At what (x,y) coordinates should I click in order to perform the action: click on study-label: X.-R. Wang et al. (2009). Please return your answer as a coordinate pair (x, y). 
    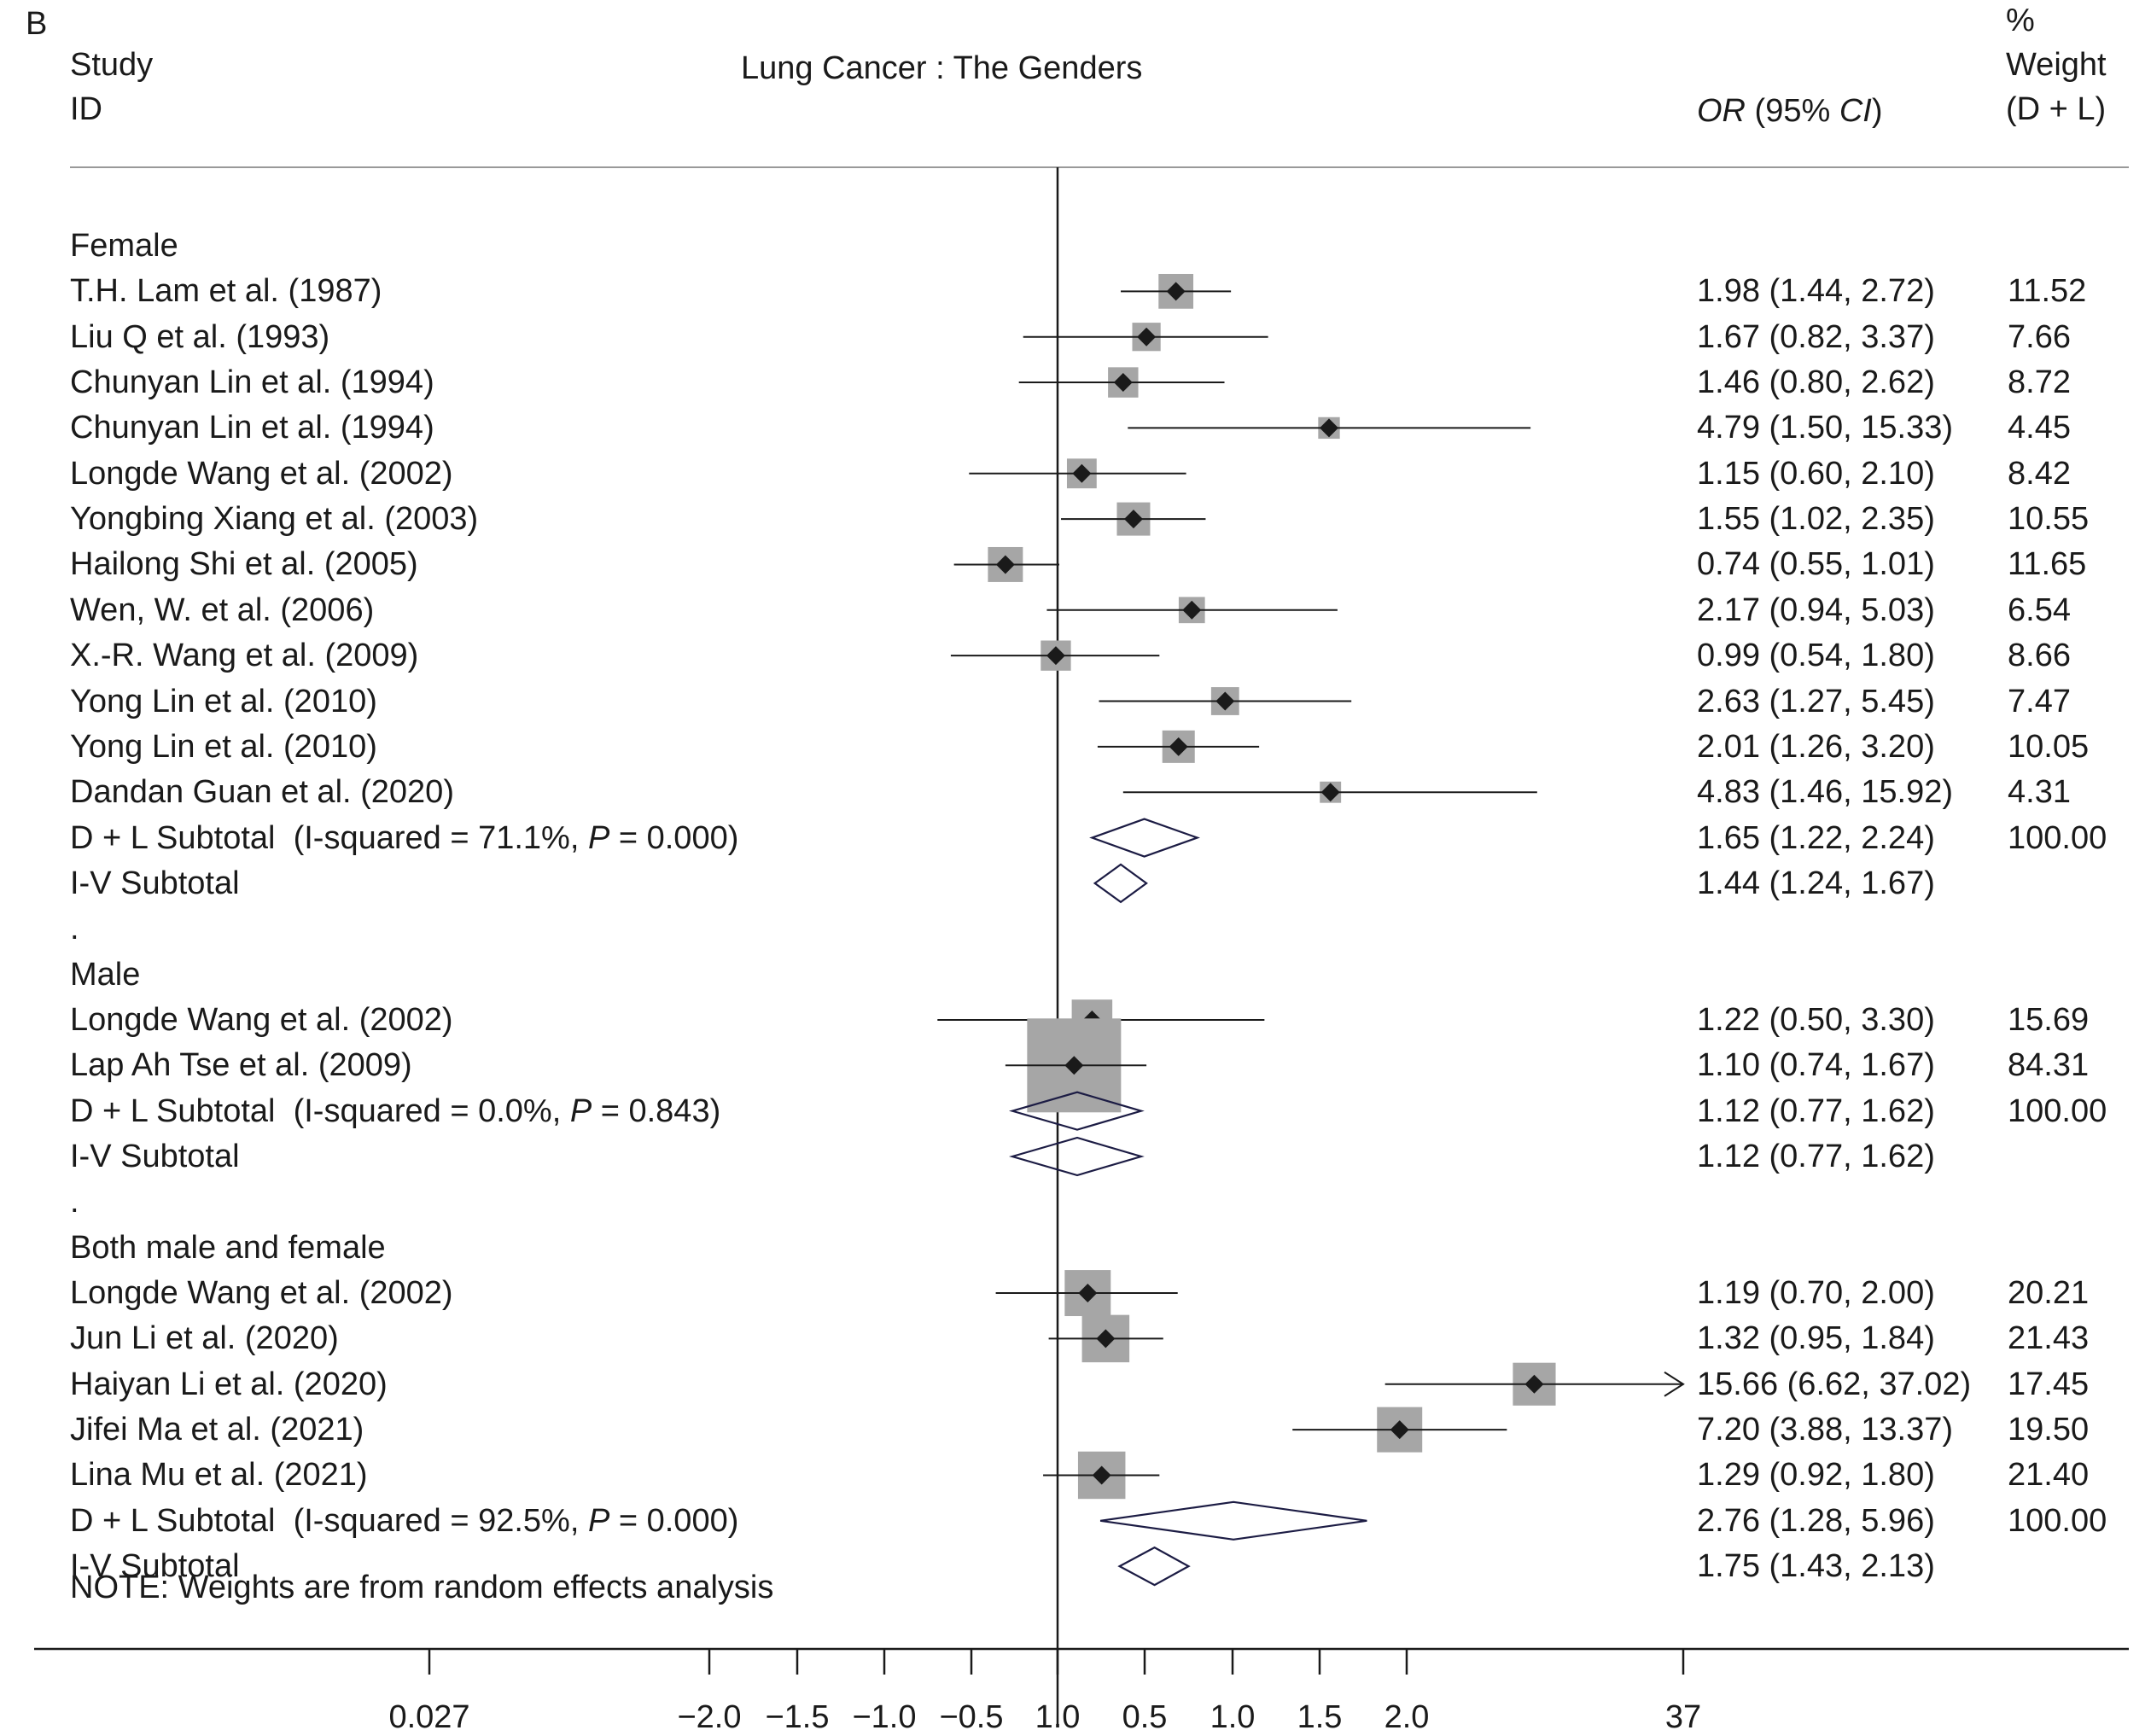
    Looking at the image, I should click on (244, 656).